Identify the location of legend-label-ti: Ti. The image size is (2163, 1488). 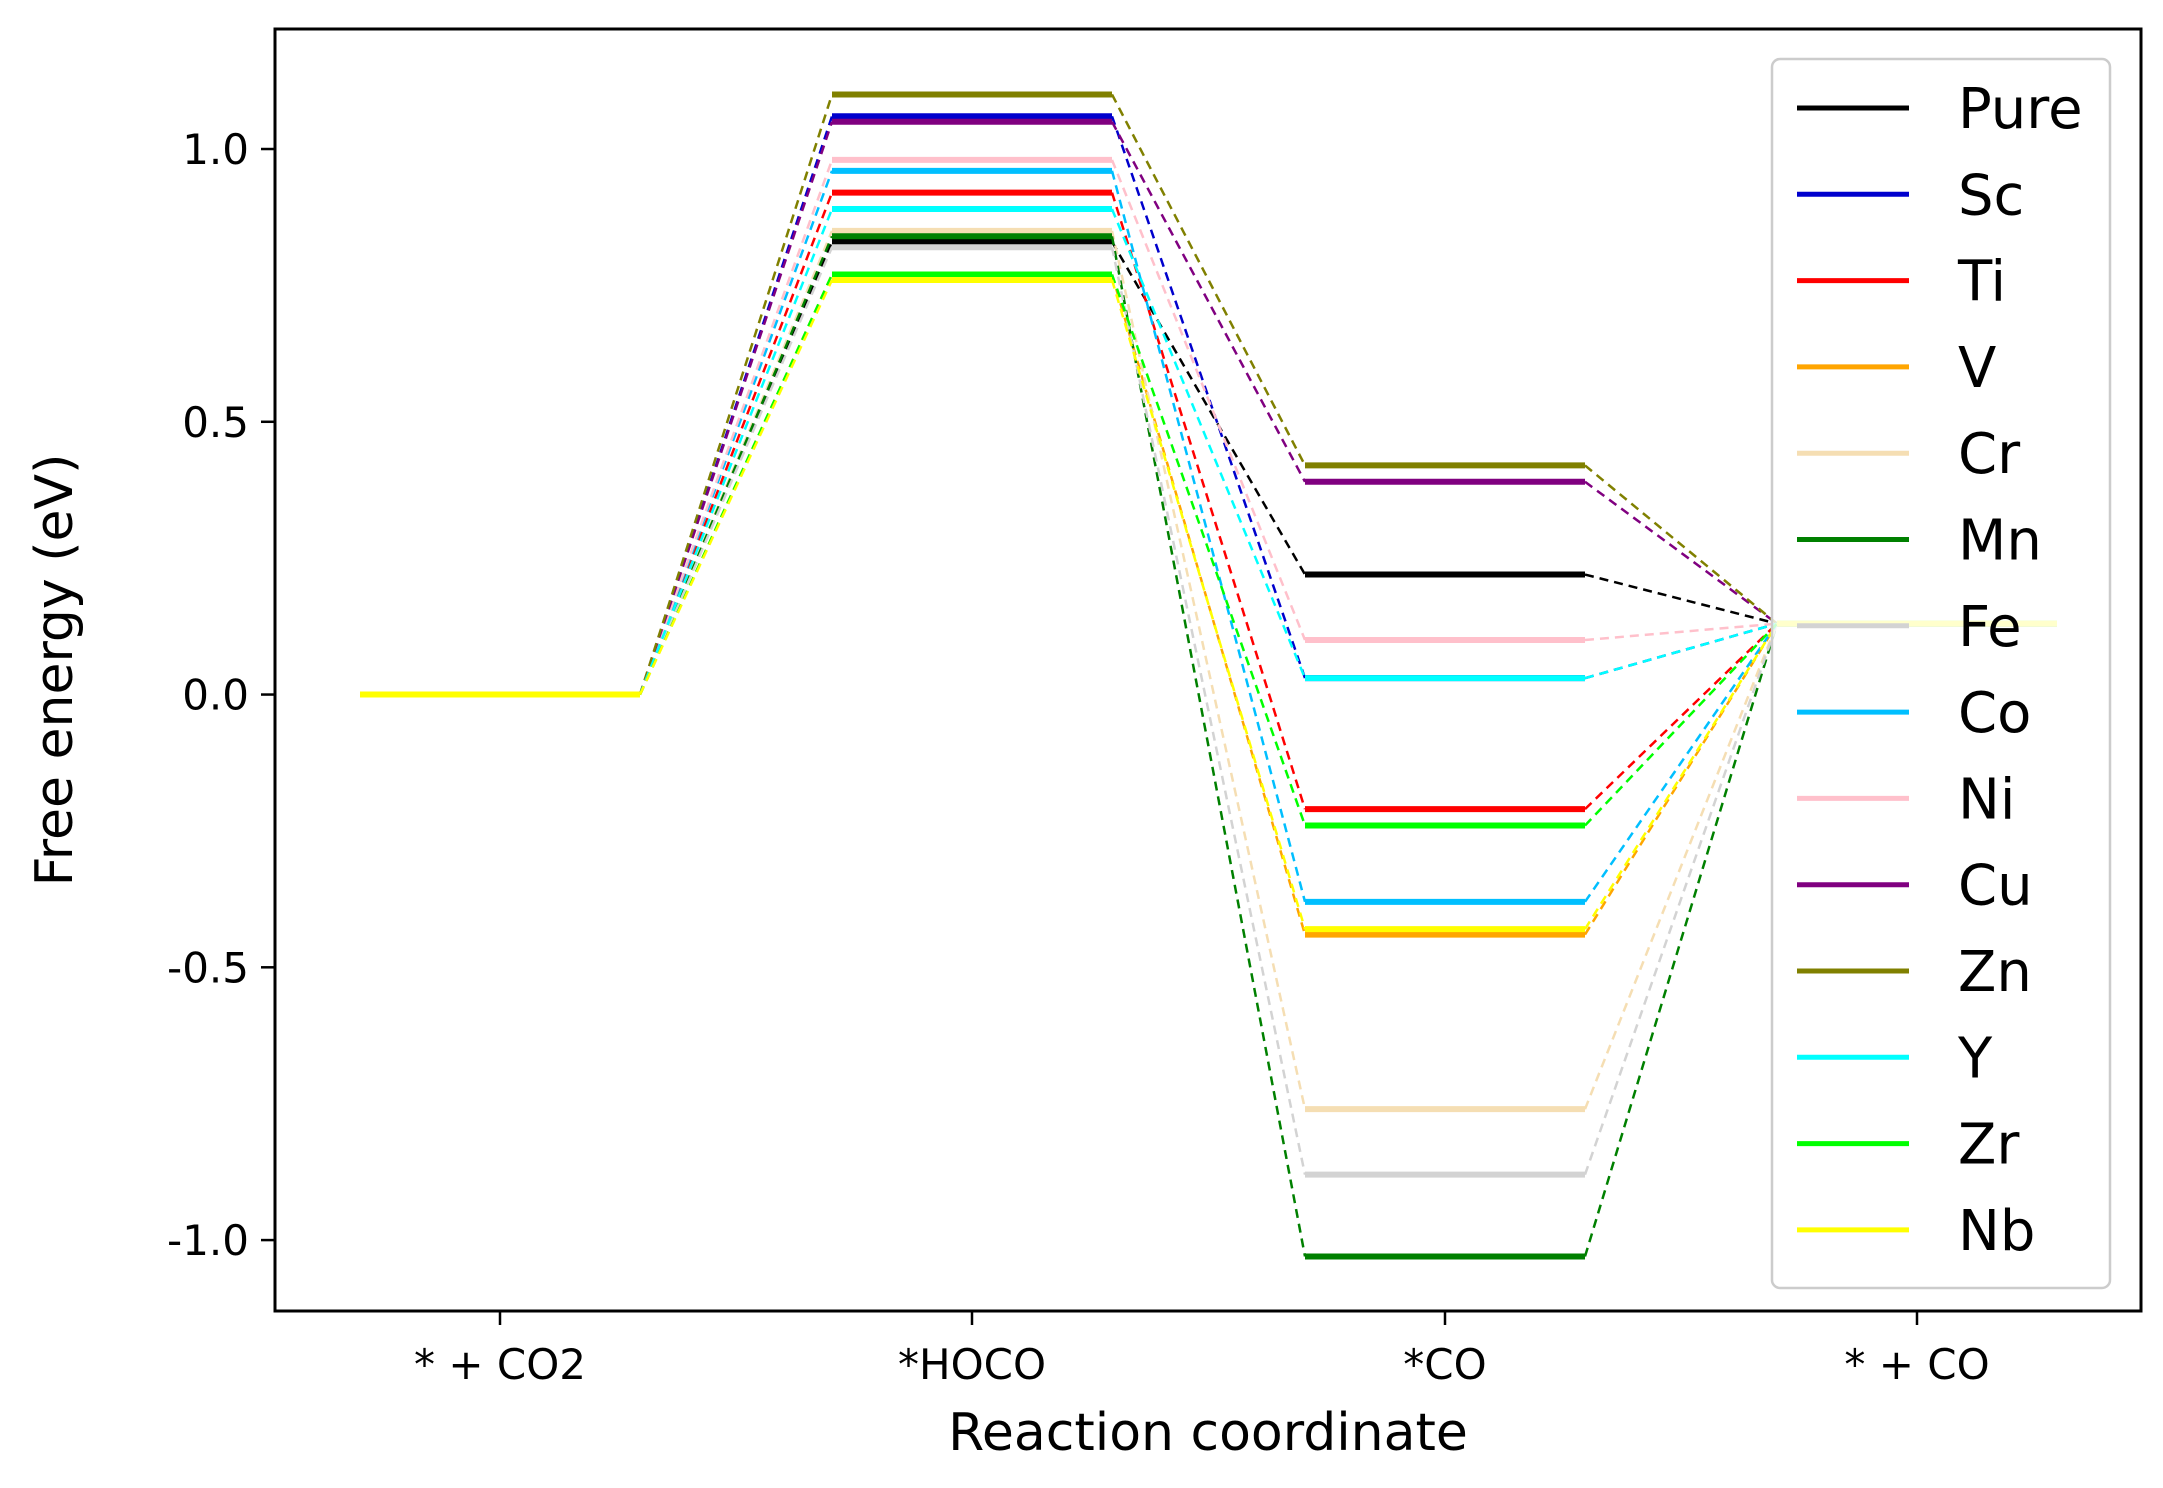
(1981, 282).